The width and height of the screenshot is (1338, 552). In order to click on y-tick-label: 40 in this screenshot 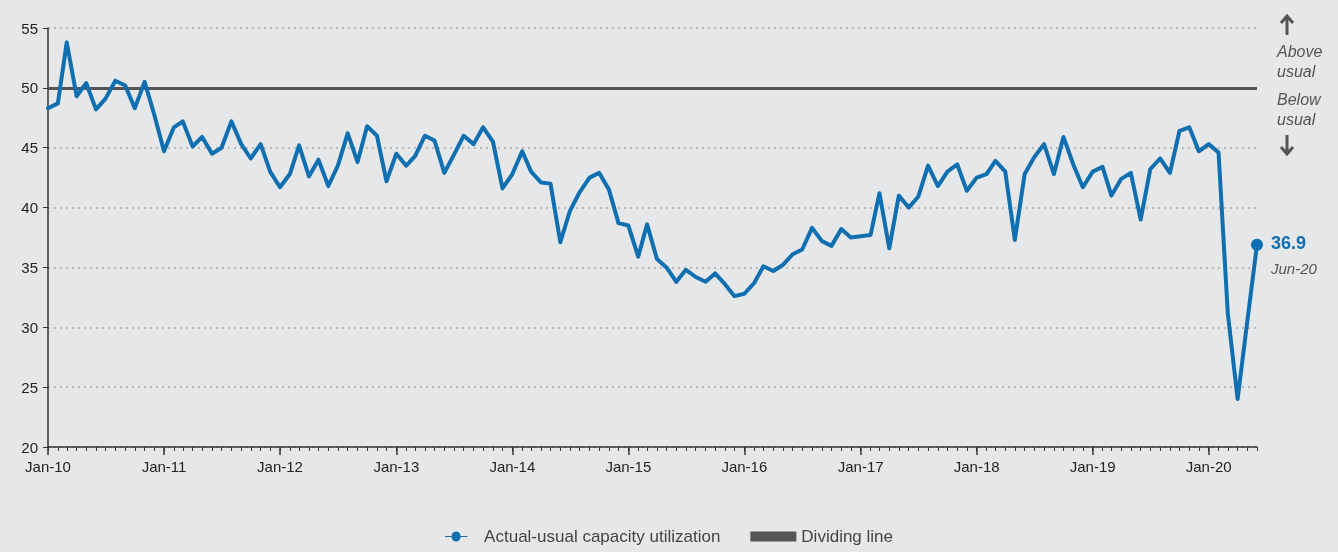, I will do `click(29, 208)`.